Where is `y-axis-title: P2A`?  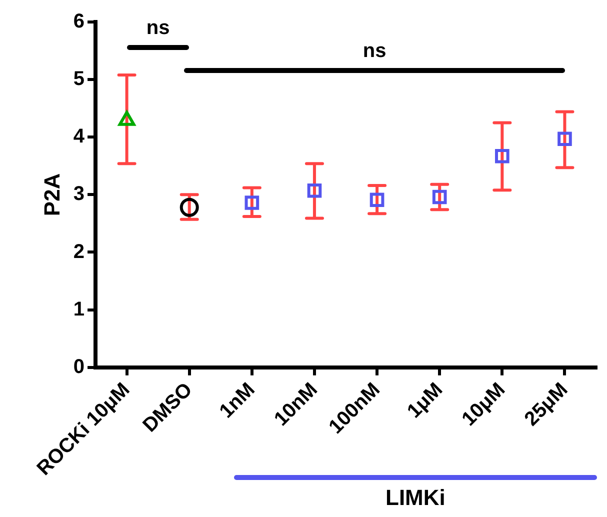 y-axis-title: P2A is located at coordinates (51, 194).